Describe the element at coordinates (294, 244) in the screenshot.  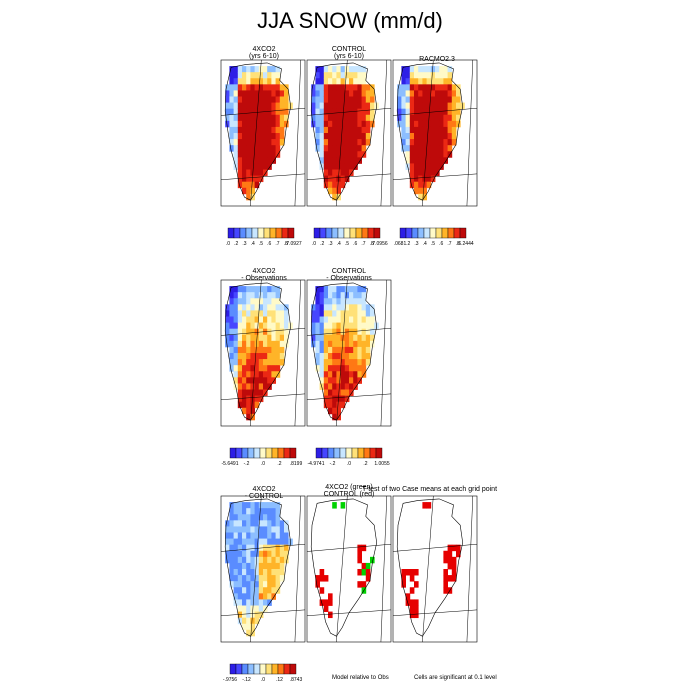
I see `colorbar-tick-label: 7.0927` at that location.